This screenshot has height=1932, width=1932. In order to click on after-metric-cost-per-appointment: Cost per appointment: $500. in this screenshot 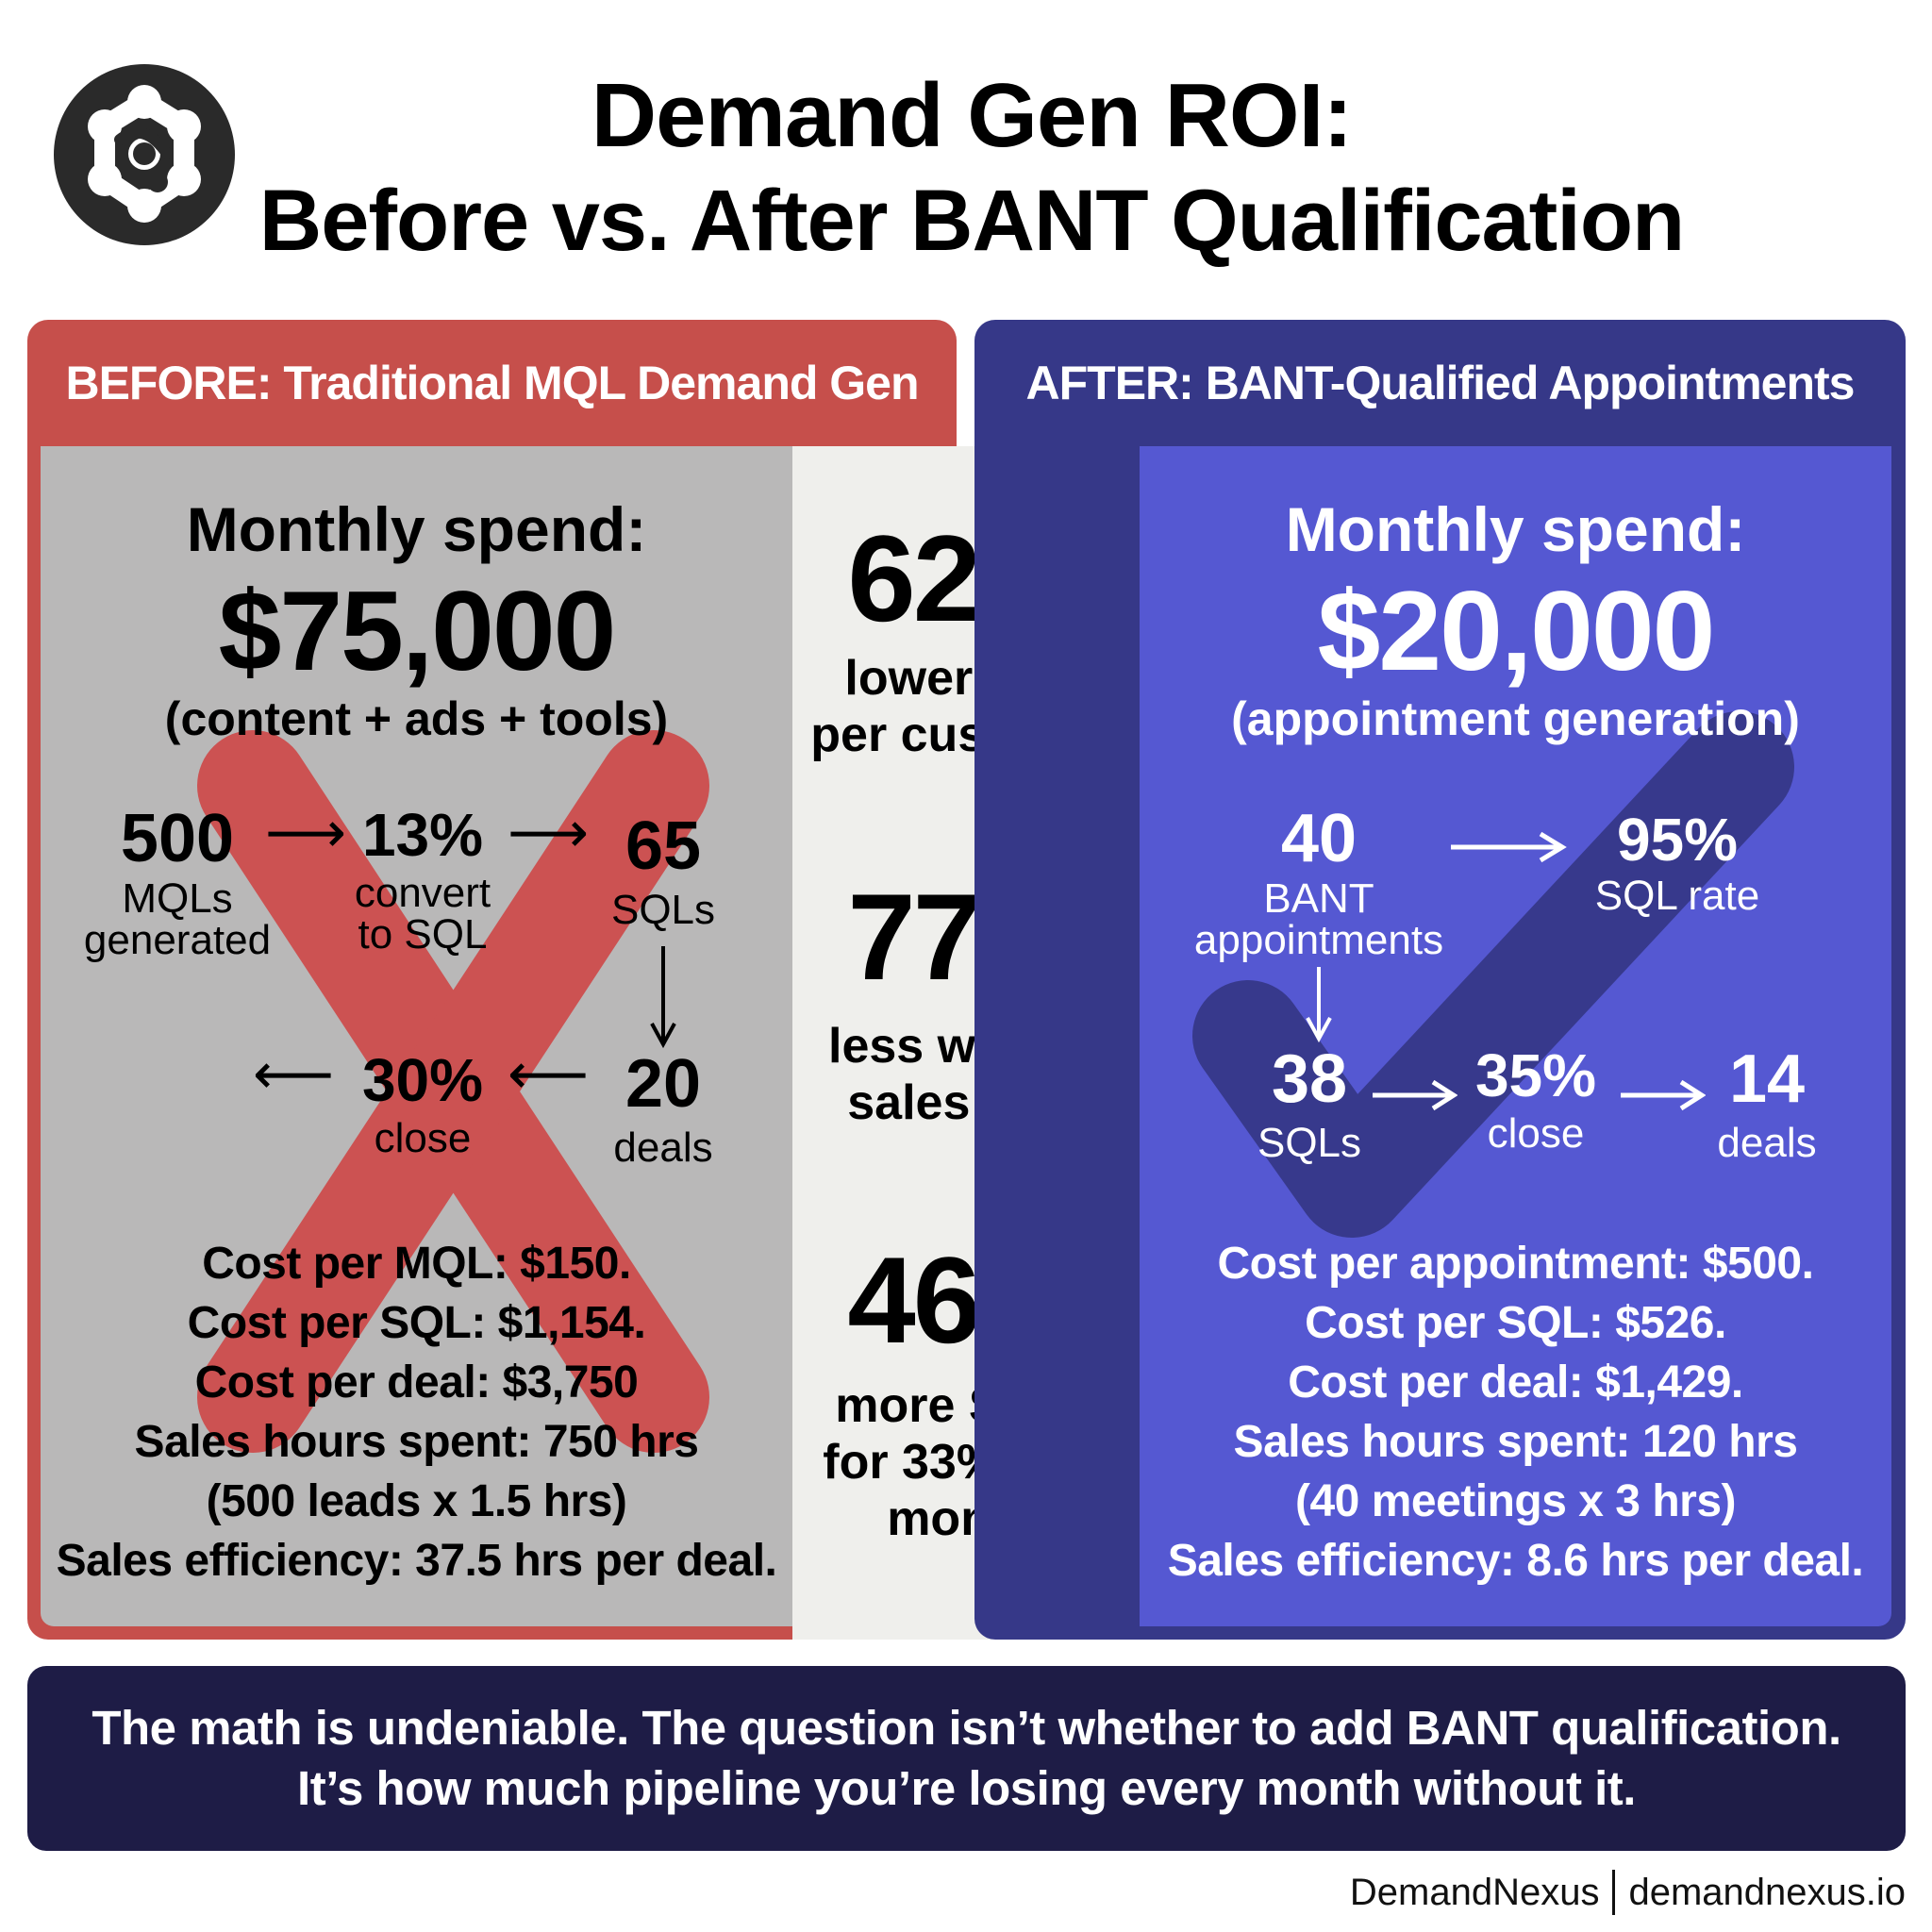, I will do `click(1515, 1264)`.